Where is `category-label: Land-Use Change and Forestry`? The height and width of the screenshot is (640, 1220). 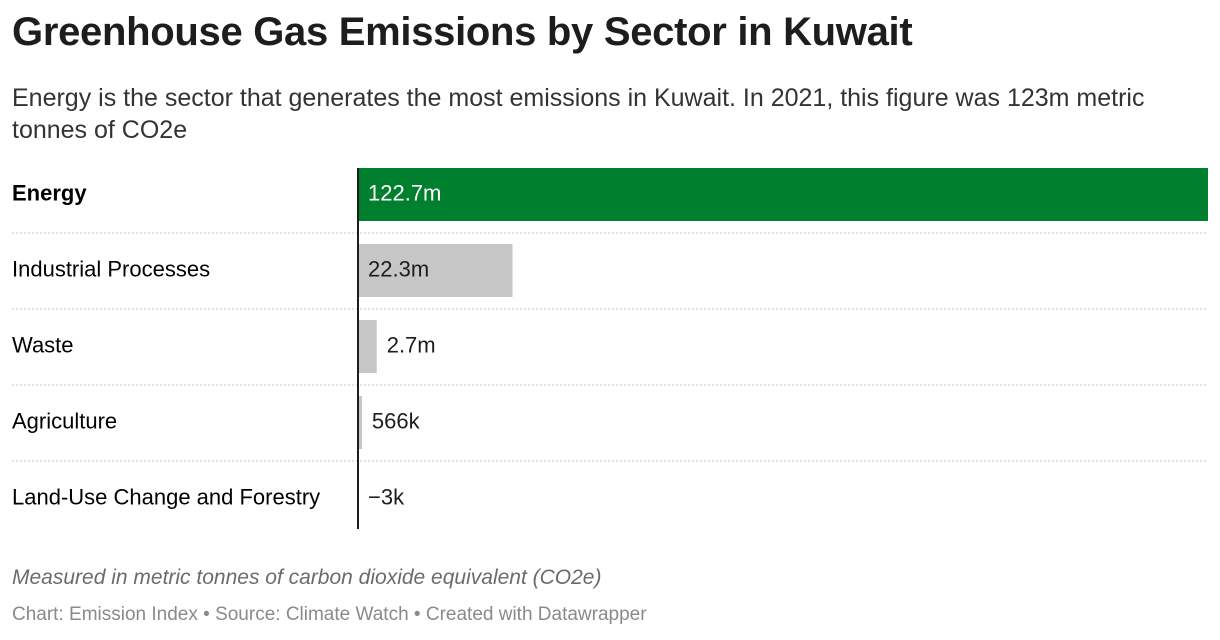
category-label: Land-Use Change and Forestry is located at coordinates (166, 496).